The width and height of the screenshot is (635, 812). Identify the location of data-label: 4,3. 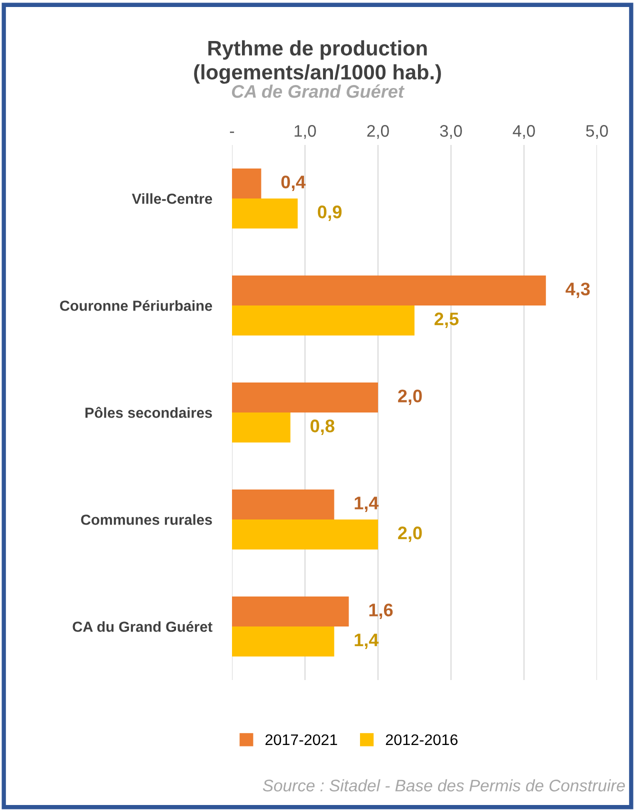
(578, 290).